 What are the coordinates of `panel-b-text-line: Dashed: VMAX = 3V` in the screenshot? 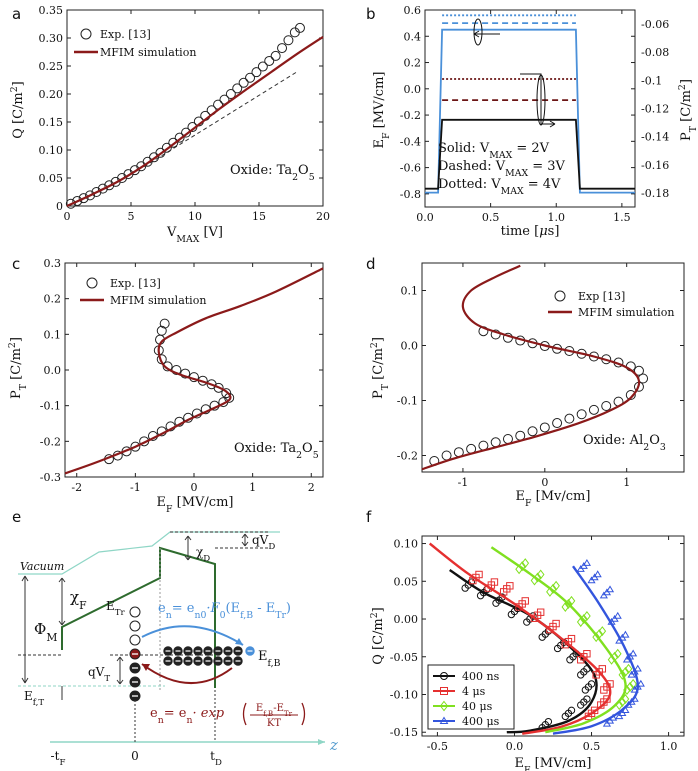 It's located at (502, 169).